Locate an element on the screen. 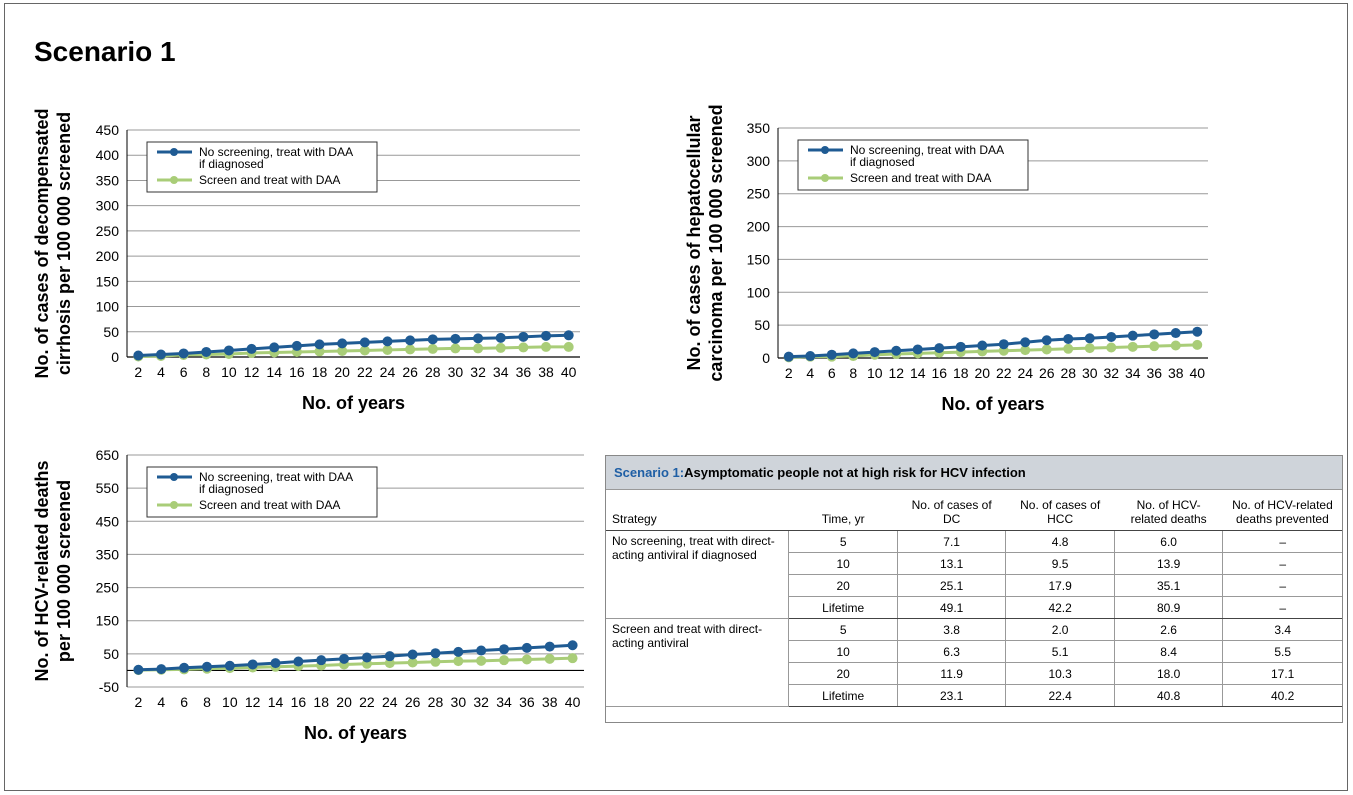 Image resolution: width=1353 pixels, height=795 pixels. x-tick-label: 24 is located at coordinates (390, 702).